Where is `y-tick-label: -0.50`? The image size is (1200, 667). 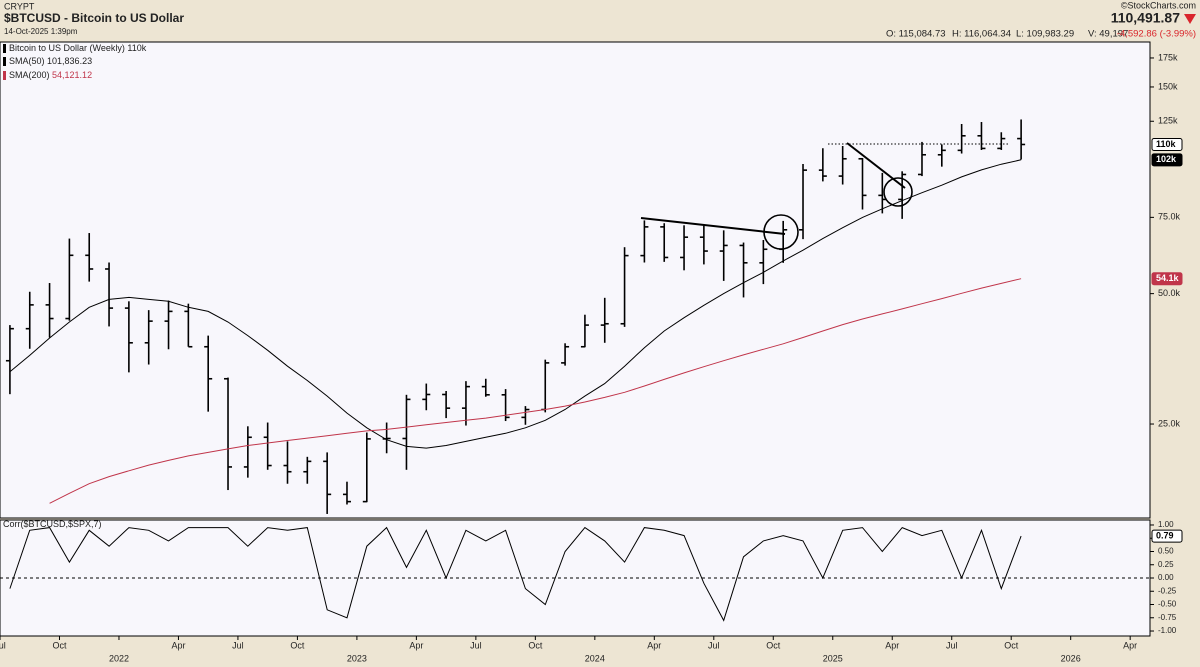
y-tick-label: -0.50 is located at coordinates (1167, 604).